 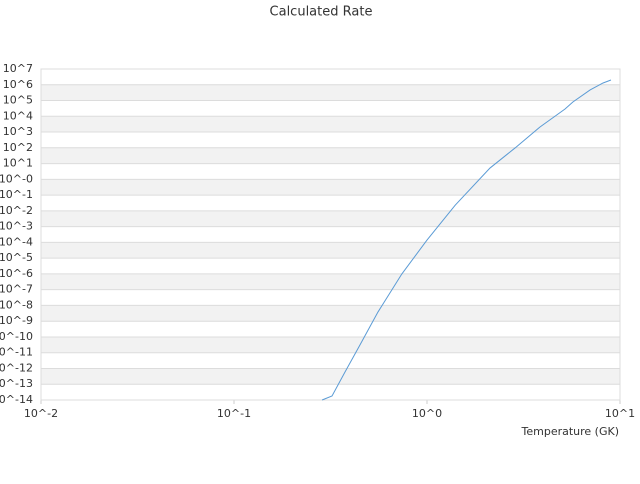 I want to click on y-tick-label: 10^4, so click(x=18, y=115).